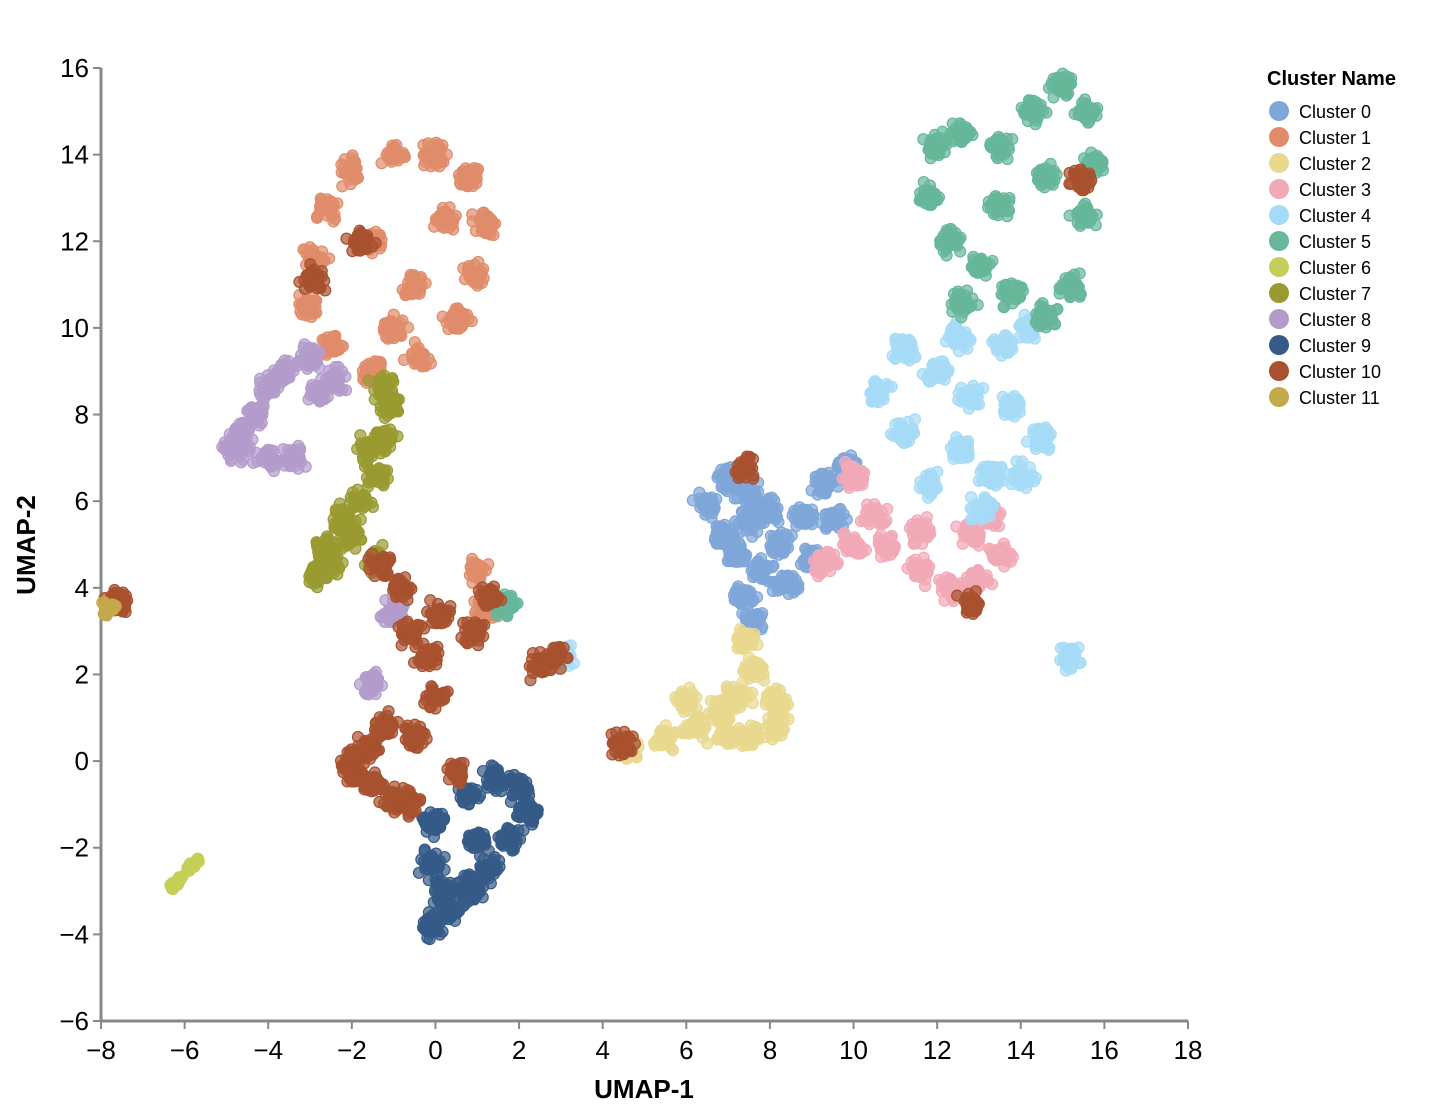 Image resolution: width=1430 pixels, height=1110 pixels. Describe the element at coordinates (686, 1050) in the screenshot. I see `x-tick-label: 6` at that location.